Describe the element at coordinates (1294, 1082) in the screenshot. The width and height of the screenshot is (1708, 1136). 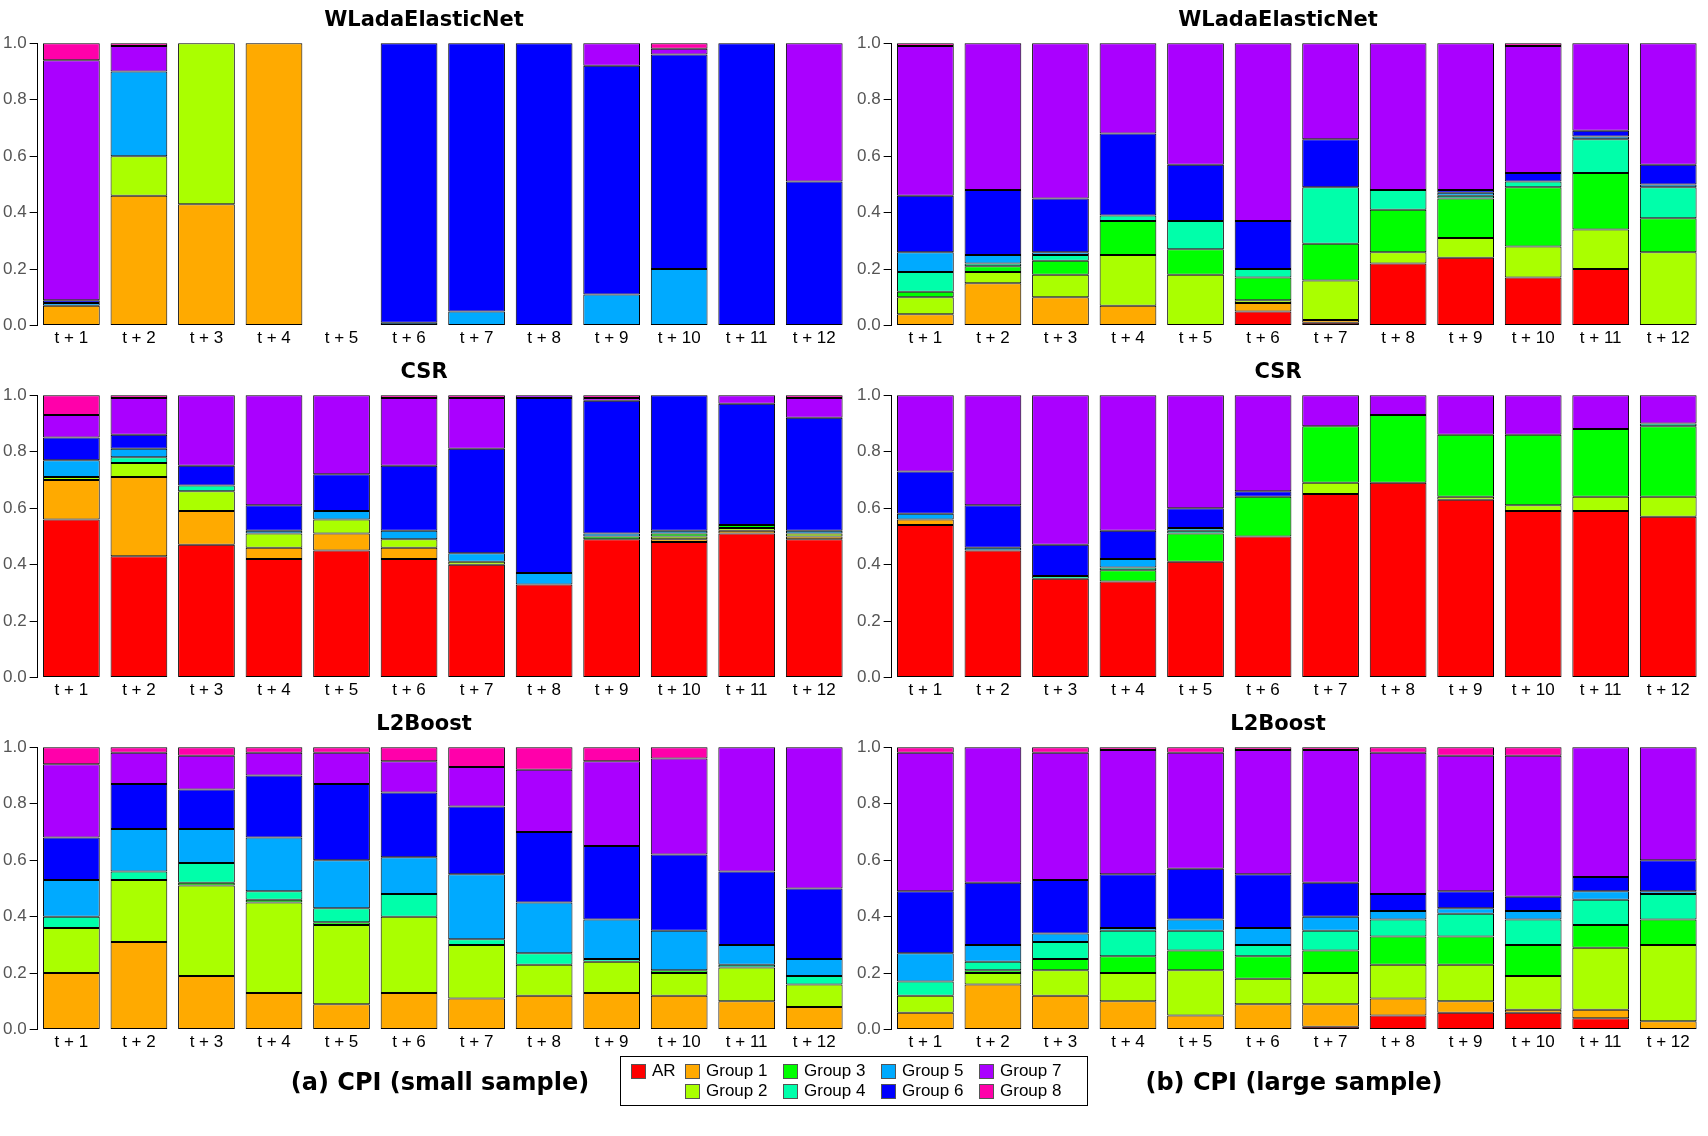
I see `text: (b) CPI (large sample)` at that location.